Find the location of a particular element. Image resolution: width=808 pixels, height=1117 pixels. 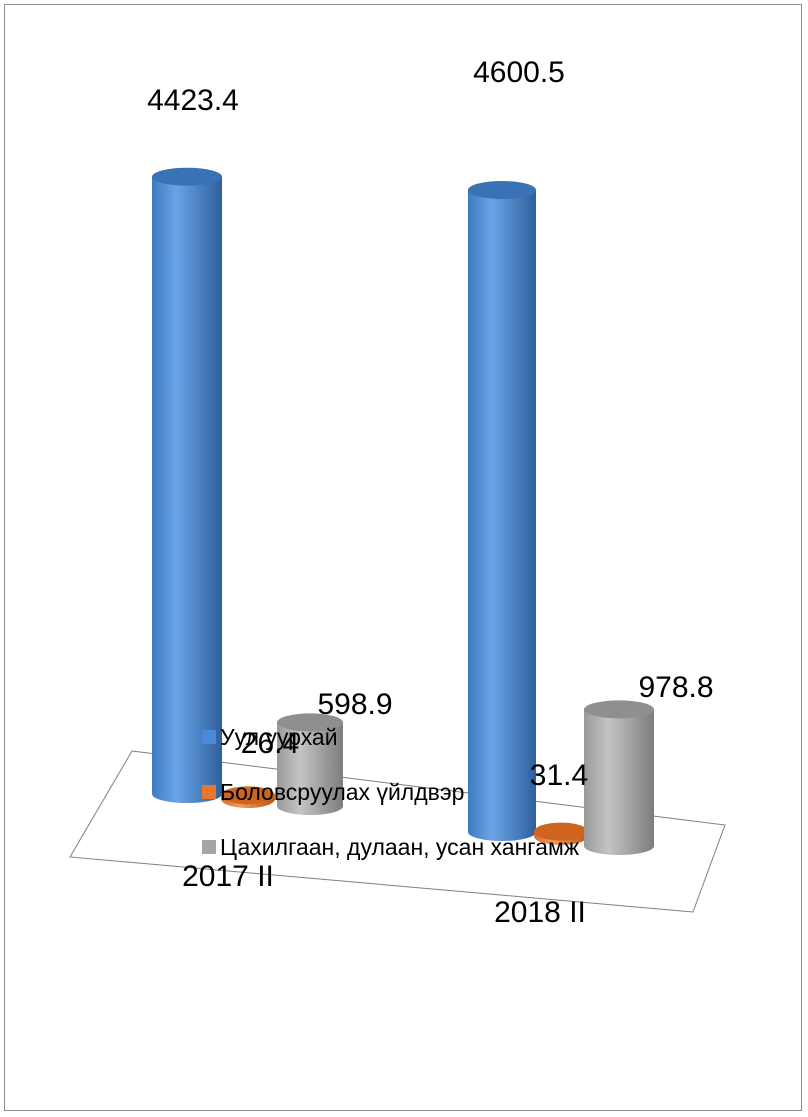

legend-item-2: Цахилгаан, дулаан, усан хангамж is located at coordinates (390, 847).